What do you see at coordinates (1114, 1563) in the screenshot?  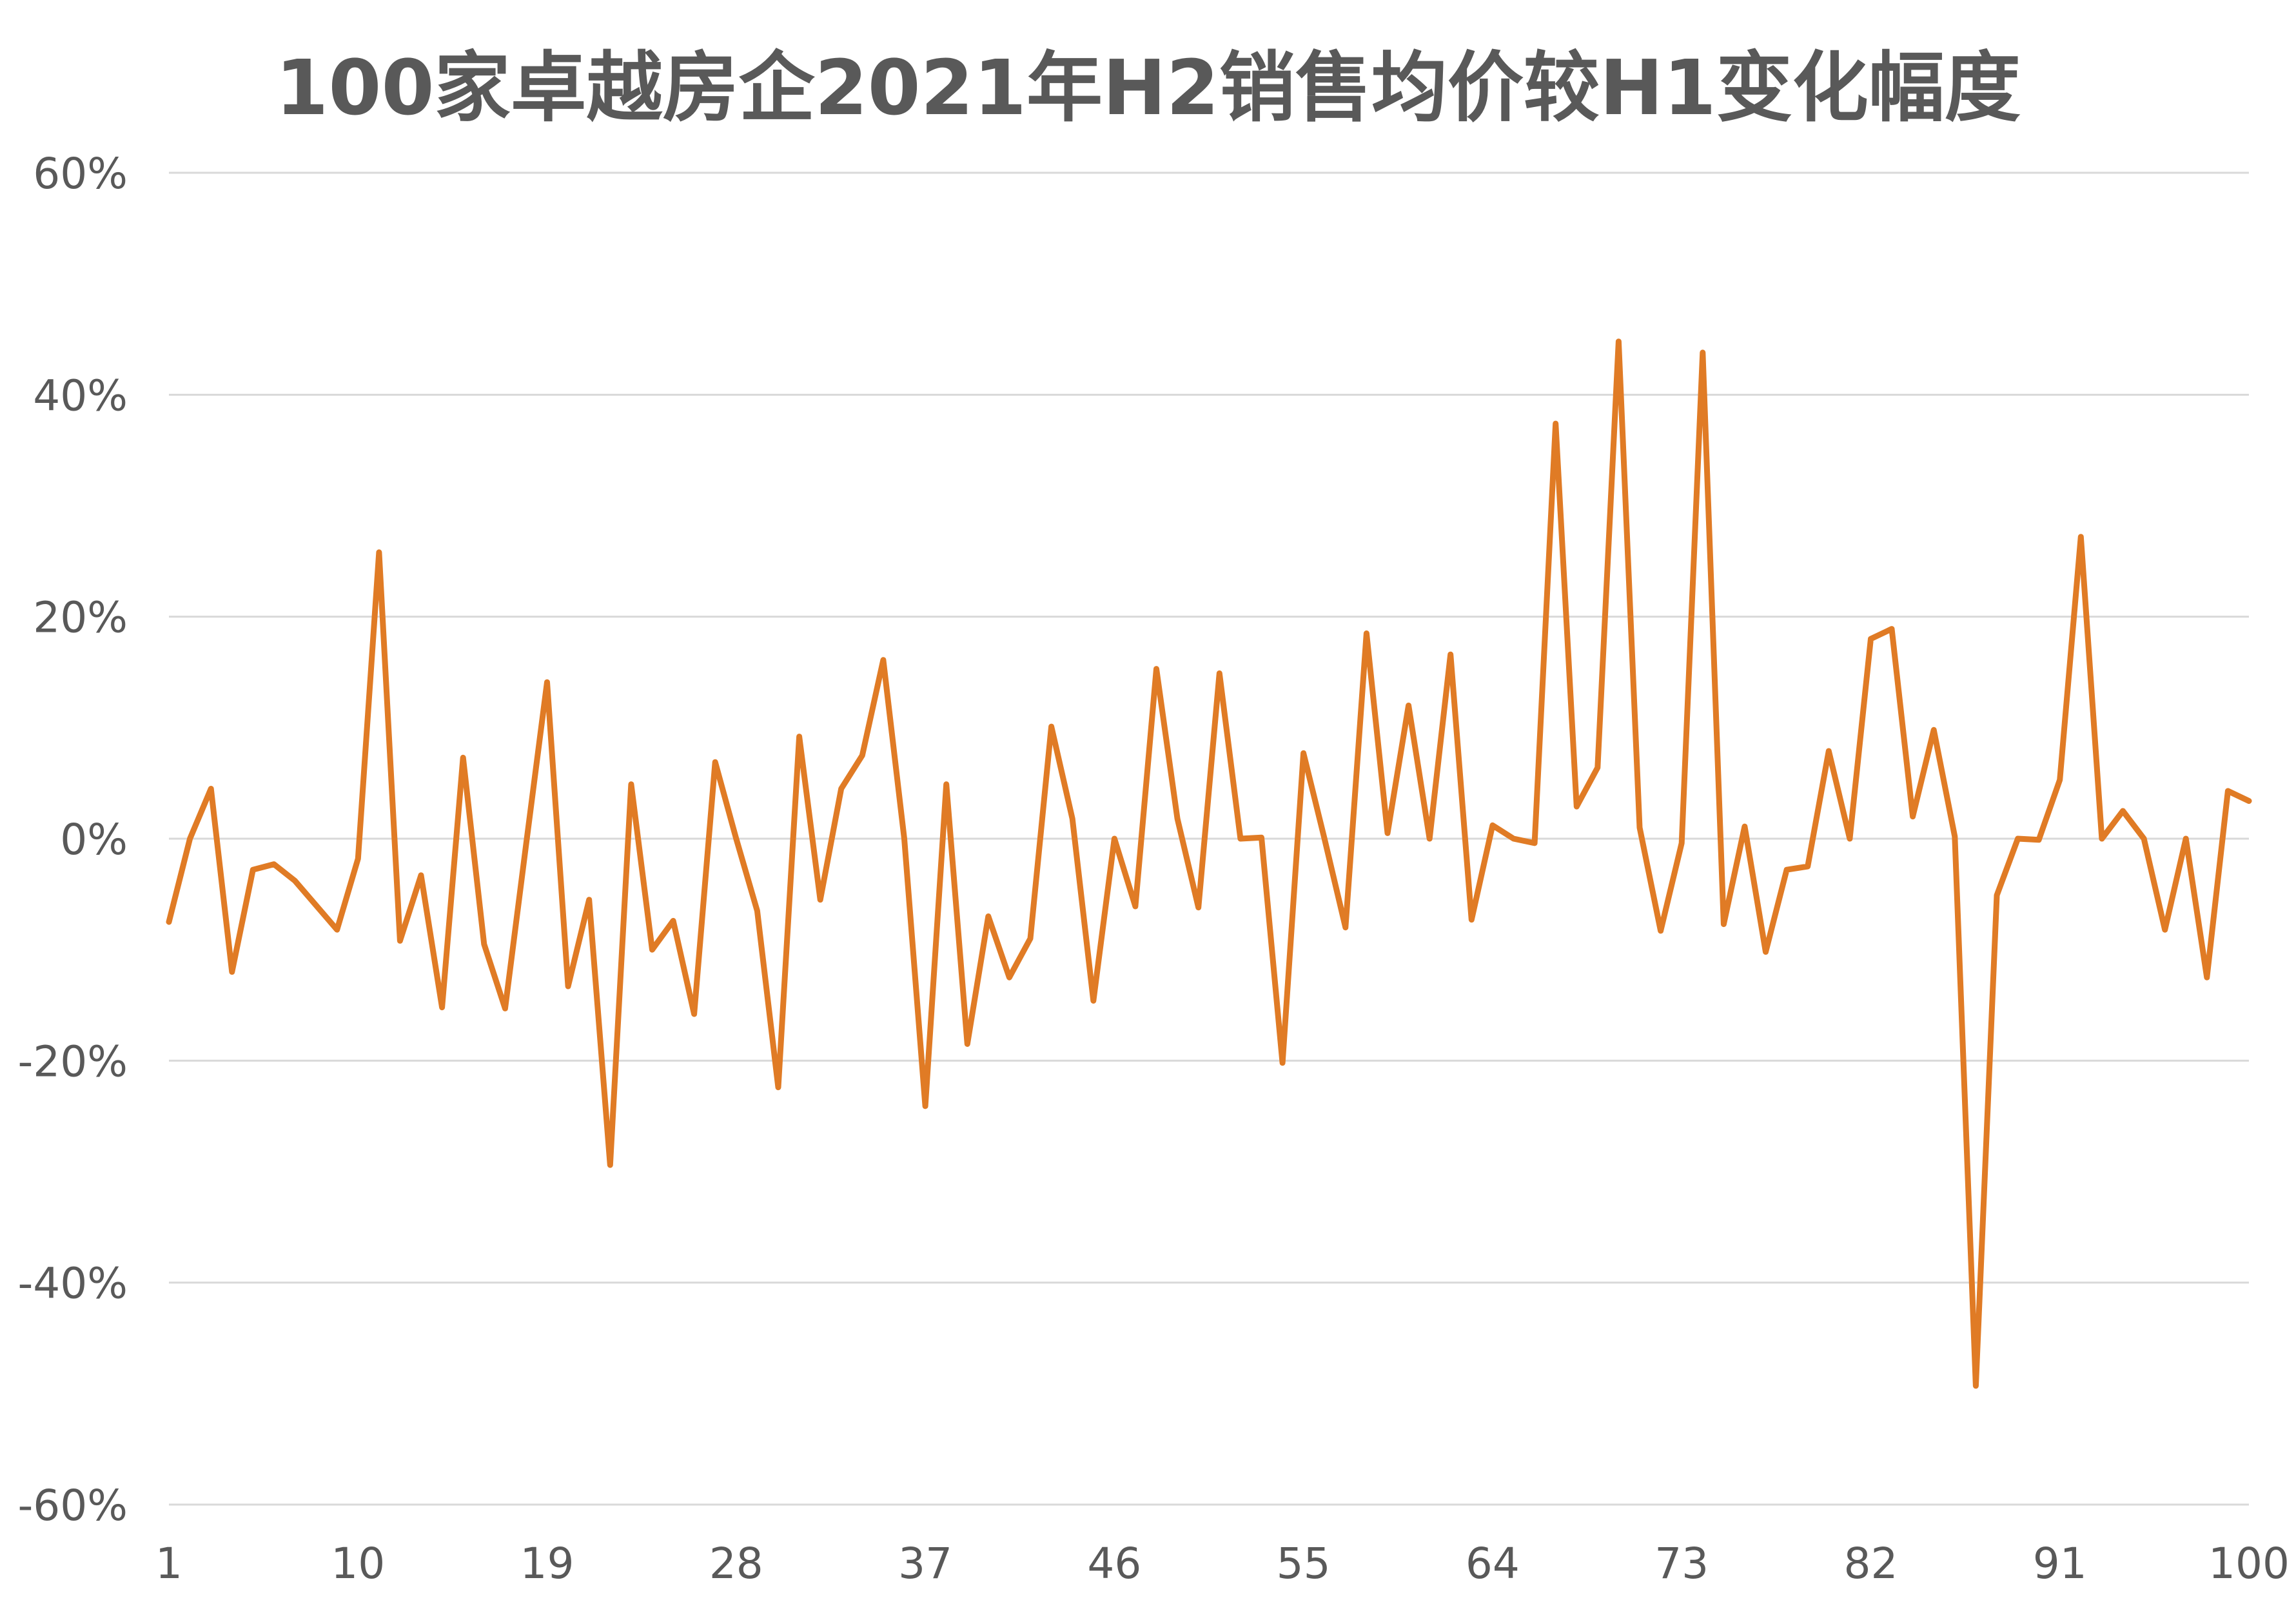 I see `x-tick-label: 46` at bounding box center [1114, 1563].